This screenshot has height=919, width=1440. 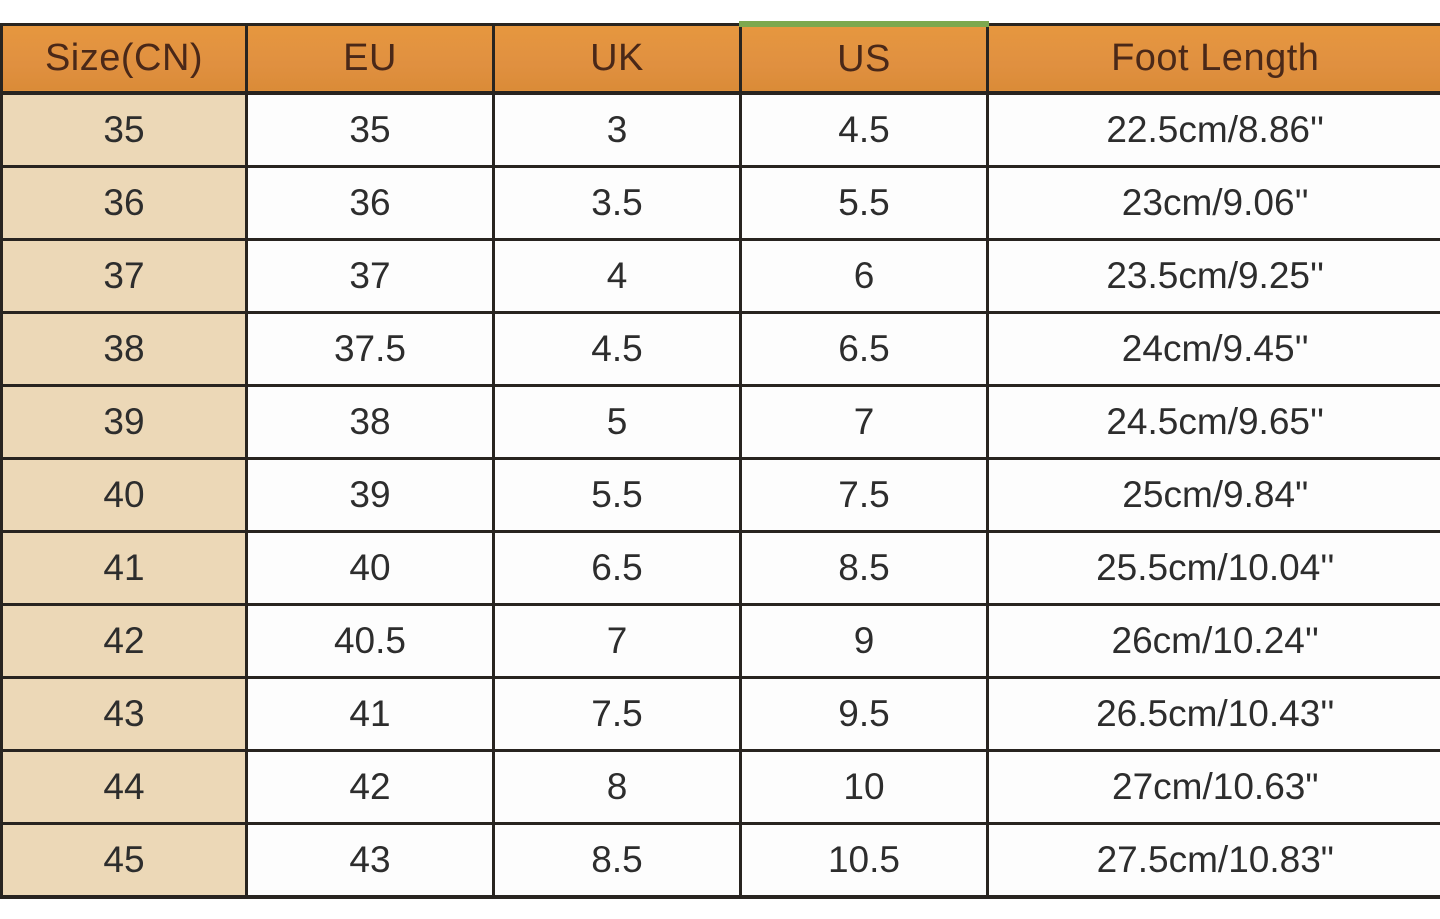 What do you see at coordinates (617, 276) in the screenshot?
I see `cell-uk: 4` at bounding box center [617, 276].